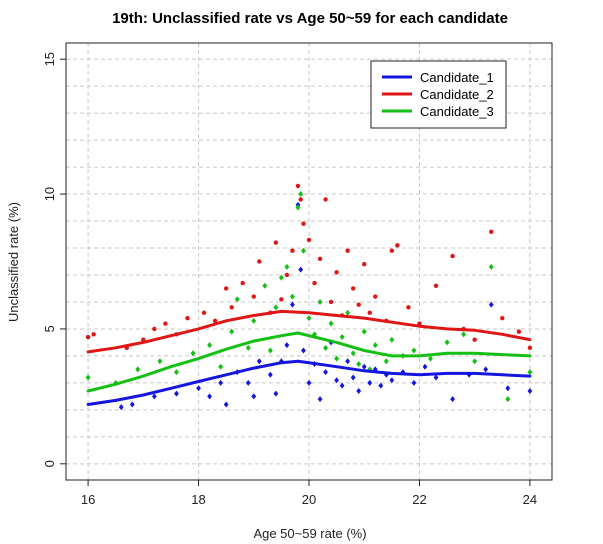 Image resolution: width=603 pixels, height=544 pixels. What do you see at coordinates (49, 328) in the screenshot?
I see `y-tick-label: 5` at bounding box center [49, 328].